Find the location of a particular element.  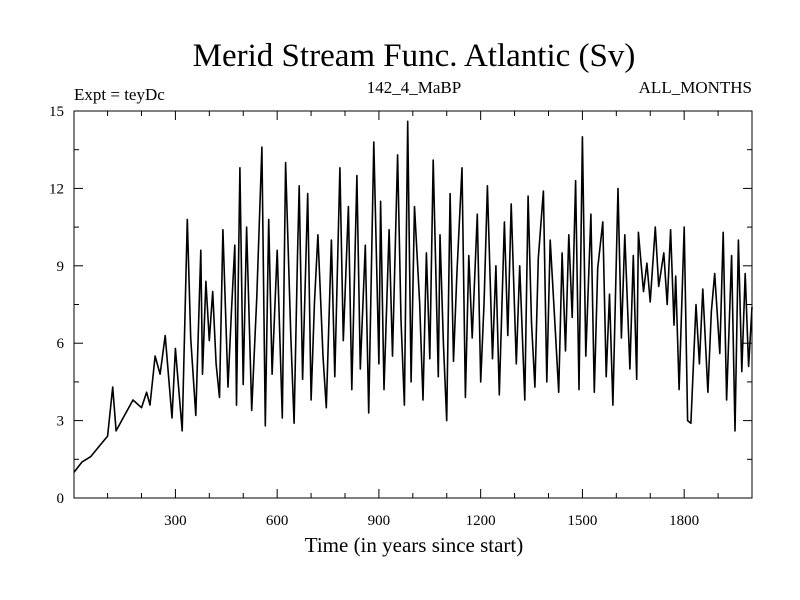

x-tick-label: 1500 is located at coordinates (582, 521).